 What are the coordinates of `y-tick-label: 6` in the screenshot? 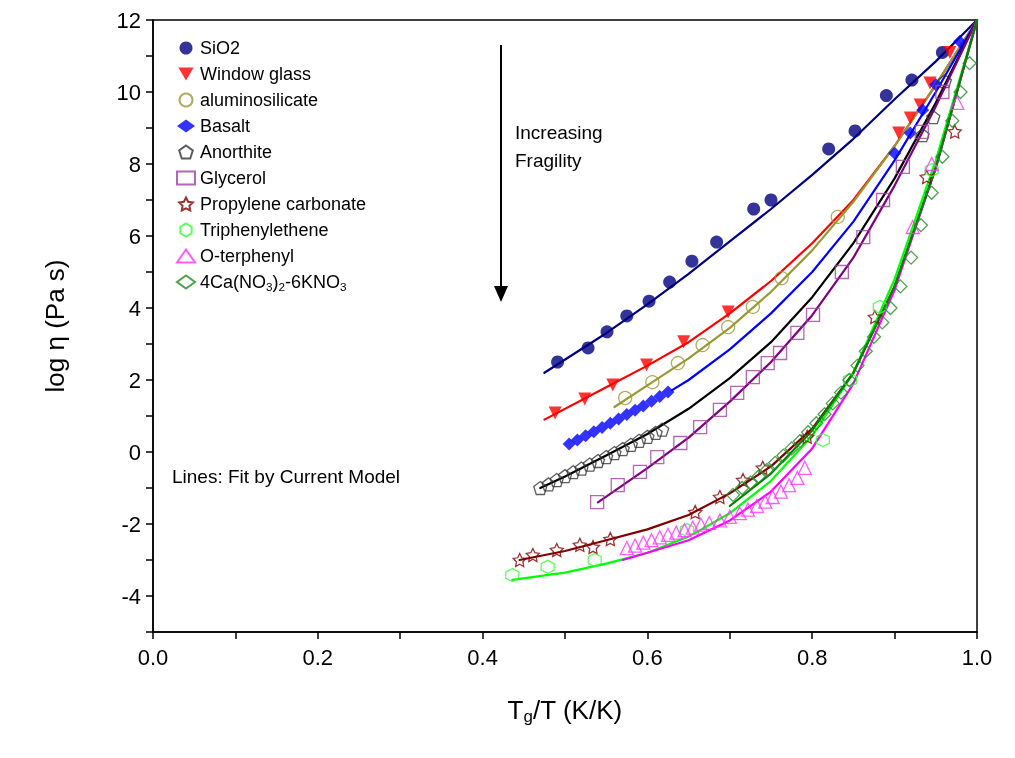 It's located at (134, 236).